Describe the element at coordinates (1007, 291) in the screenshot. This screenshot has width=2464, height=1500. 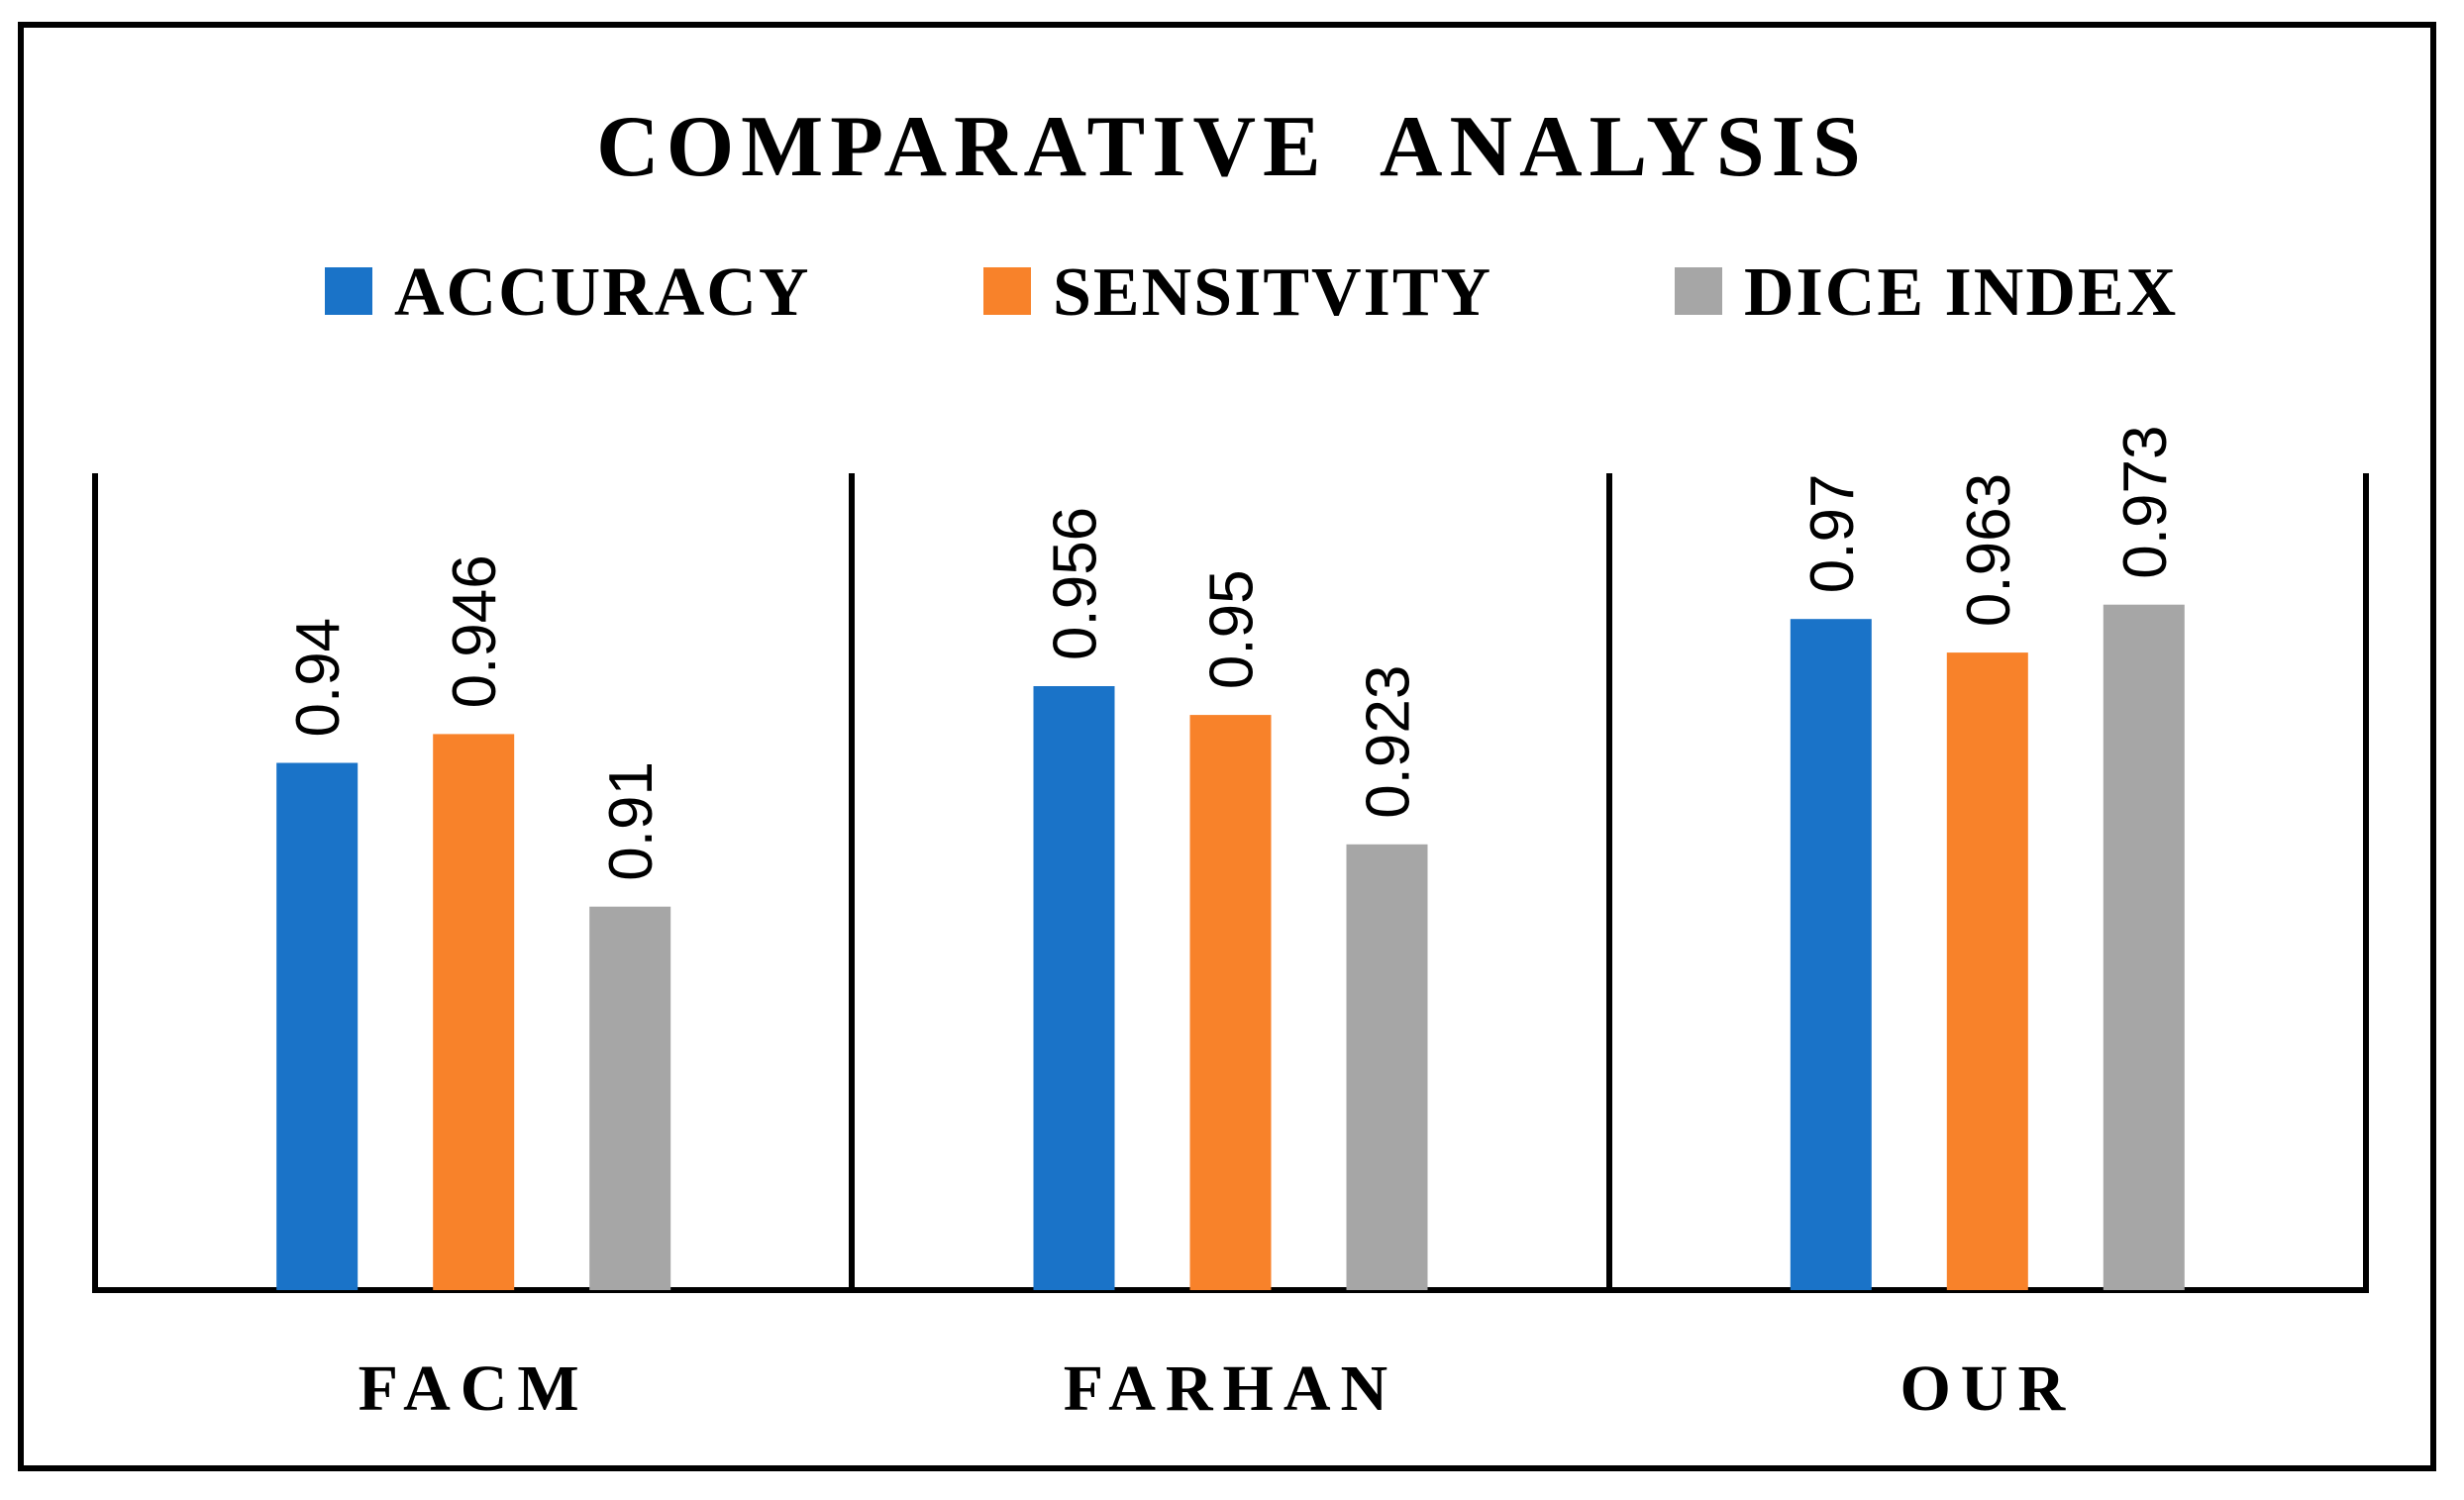
I see `legend-swatch-sensitvity` at that location.